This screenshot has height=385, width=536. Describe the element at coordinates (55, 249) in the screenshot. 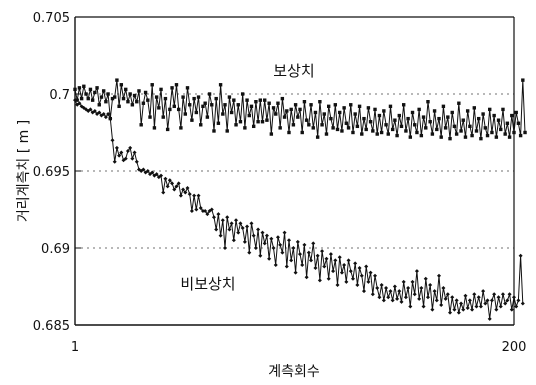

I see `y-tick-label: 0.69` at that location.